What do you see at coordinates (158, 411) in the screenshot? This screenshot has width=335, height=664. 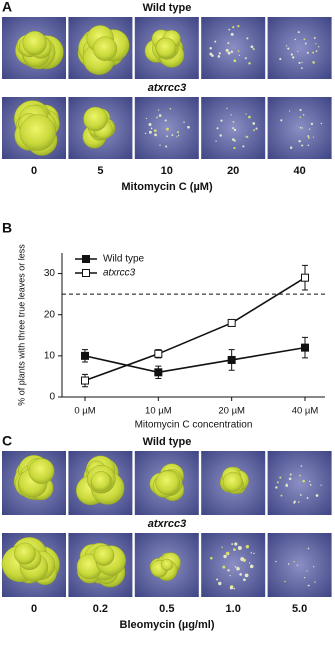 I see `x-tick-label: 10 µM` at bounding box center [158, 411].